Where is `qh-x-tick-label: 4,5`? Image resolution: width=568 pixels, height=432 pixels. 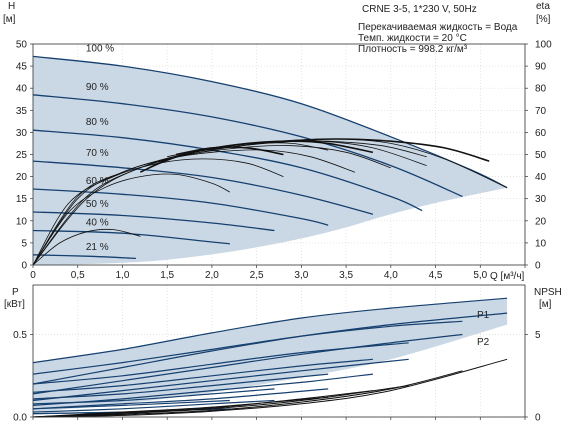 qh-x-tick-label: 4,5 is located at coordinates (436, 275).